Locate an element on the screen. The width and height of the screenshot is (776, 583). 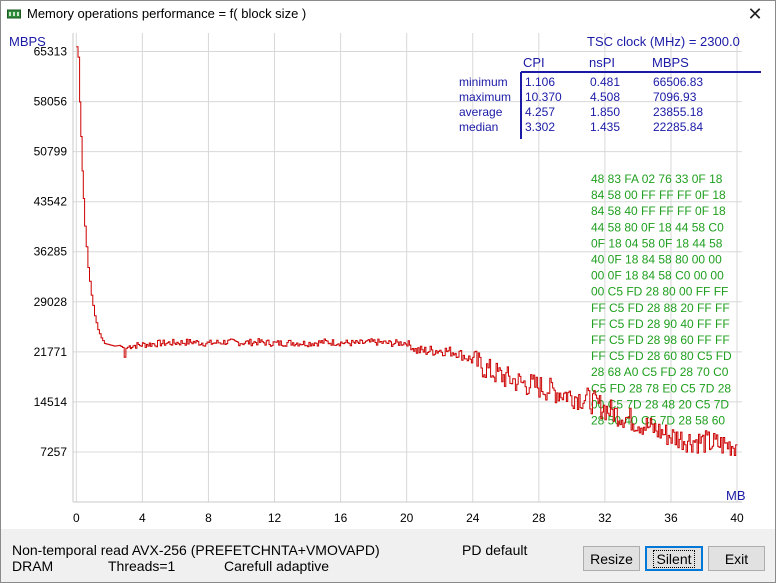
hex-dump-line: FF C5 FD 28 90 40 FF FF is located at coordinates (660, 324).